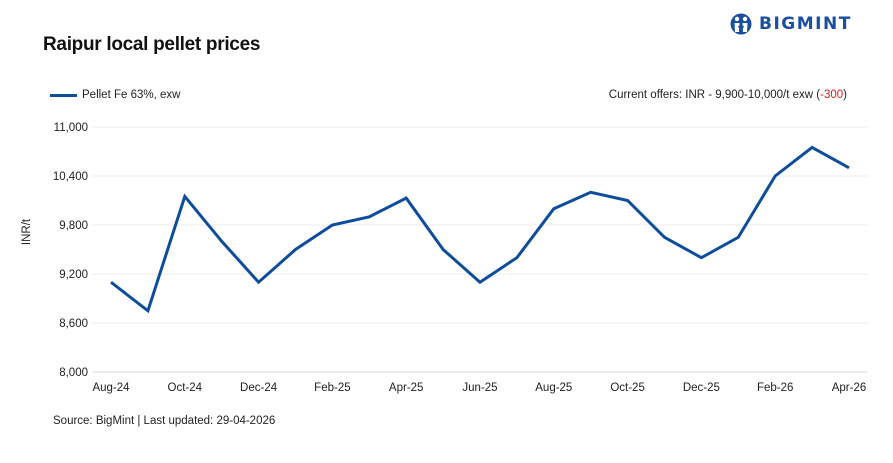 This screenshot has width=893, height=463. I want to click on y-tick-label: 9,800, so click(73, 226).